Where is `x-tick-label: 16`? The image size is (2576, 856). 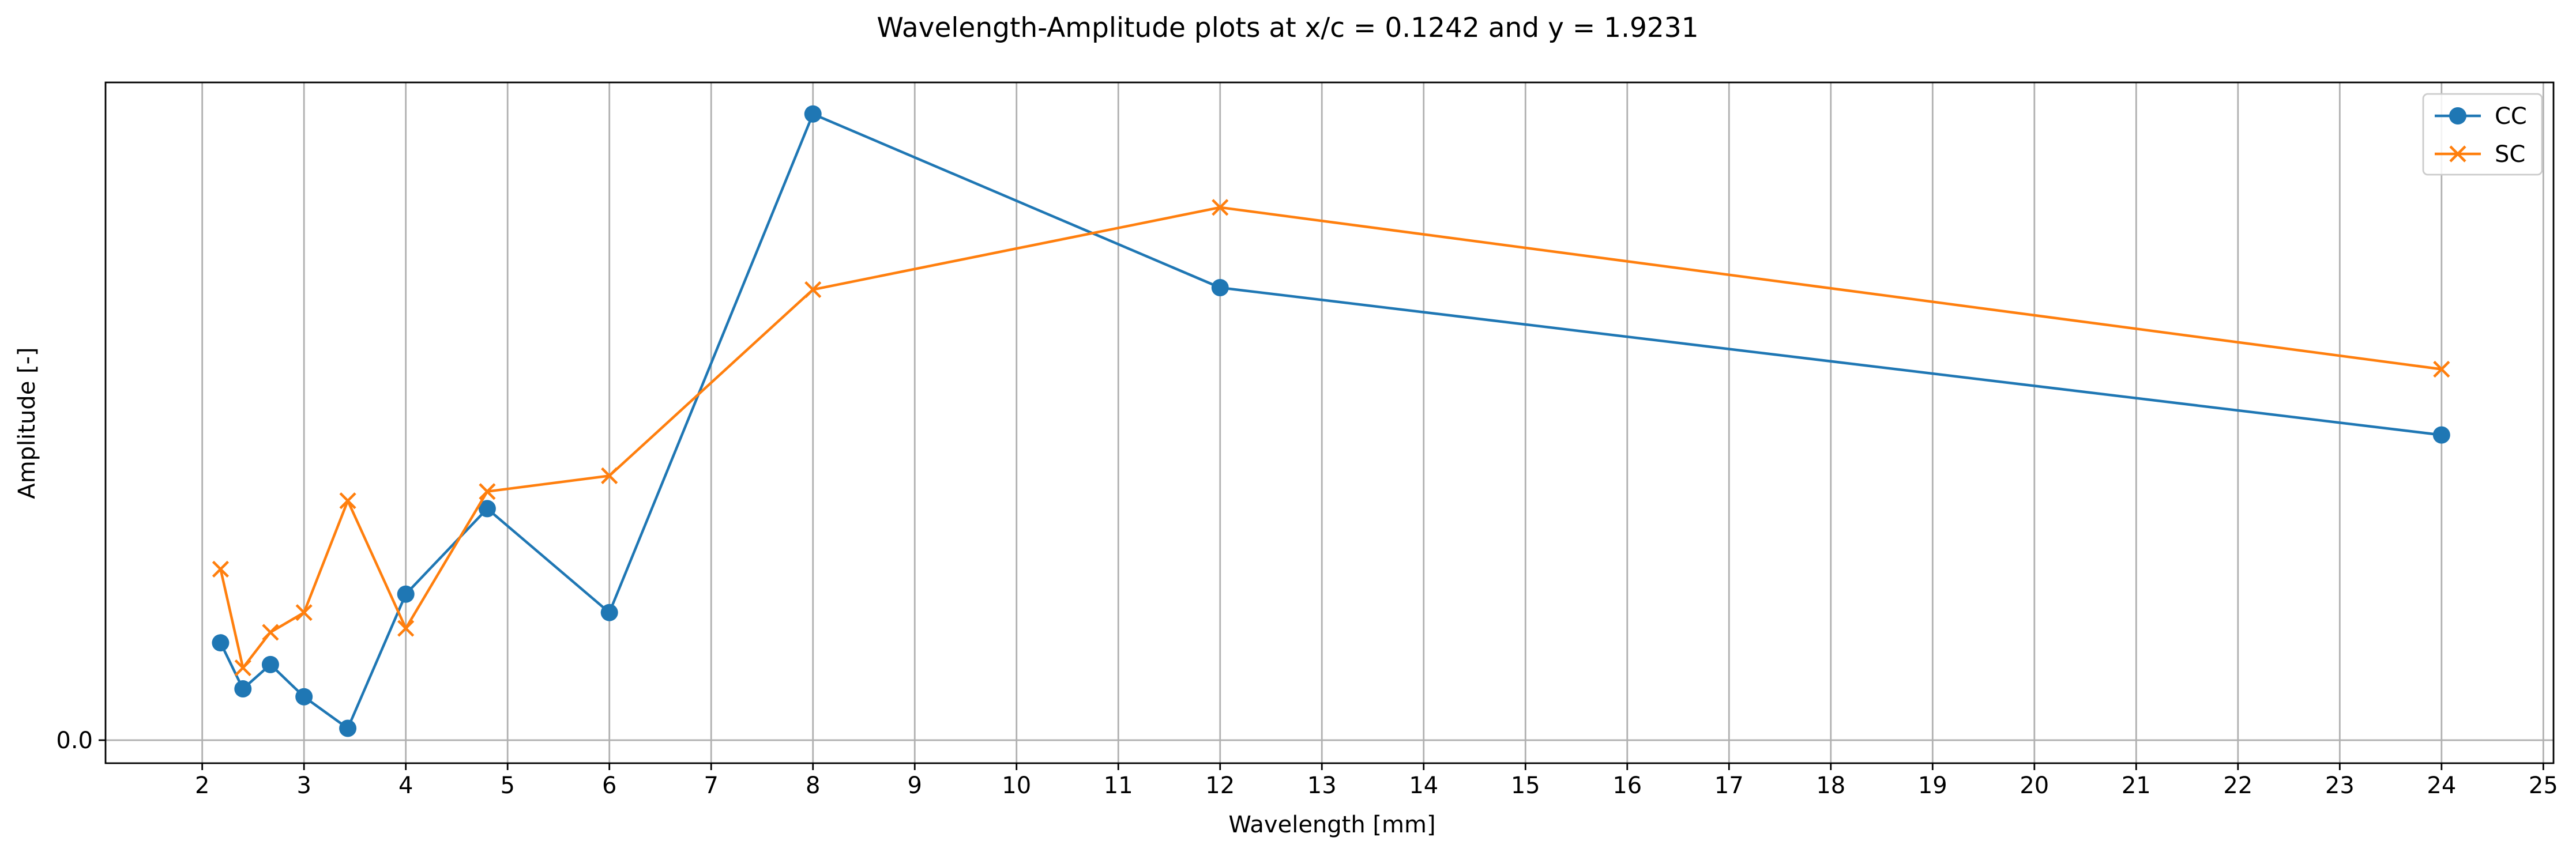
x-tick-label: 16 is located at coordinates (1627, 785).